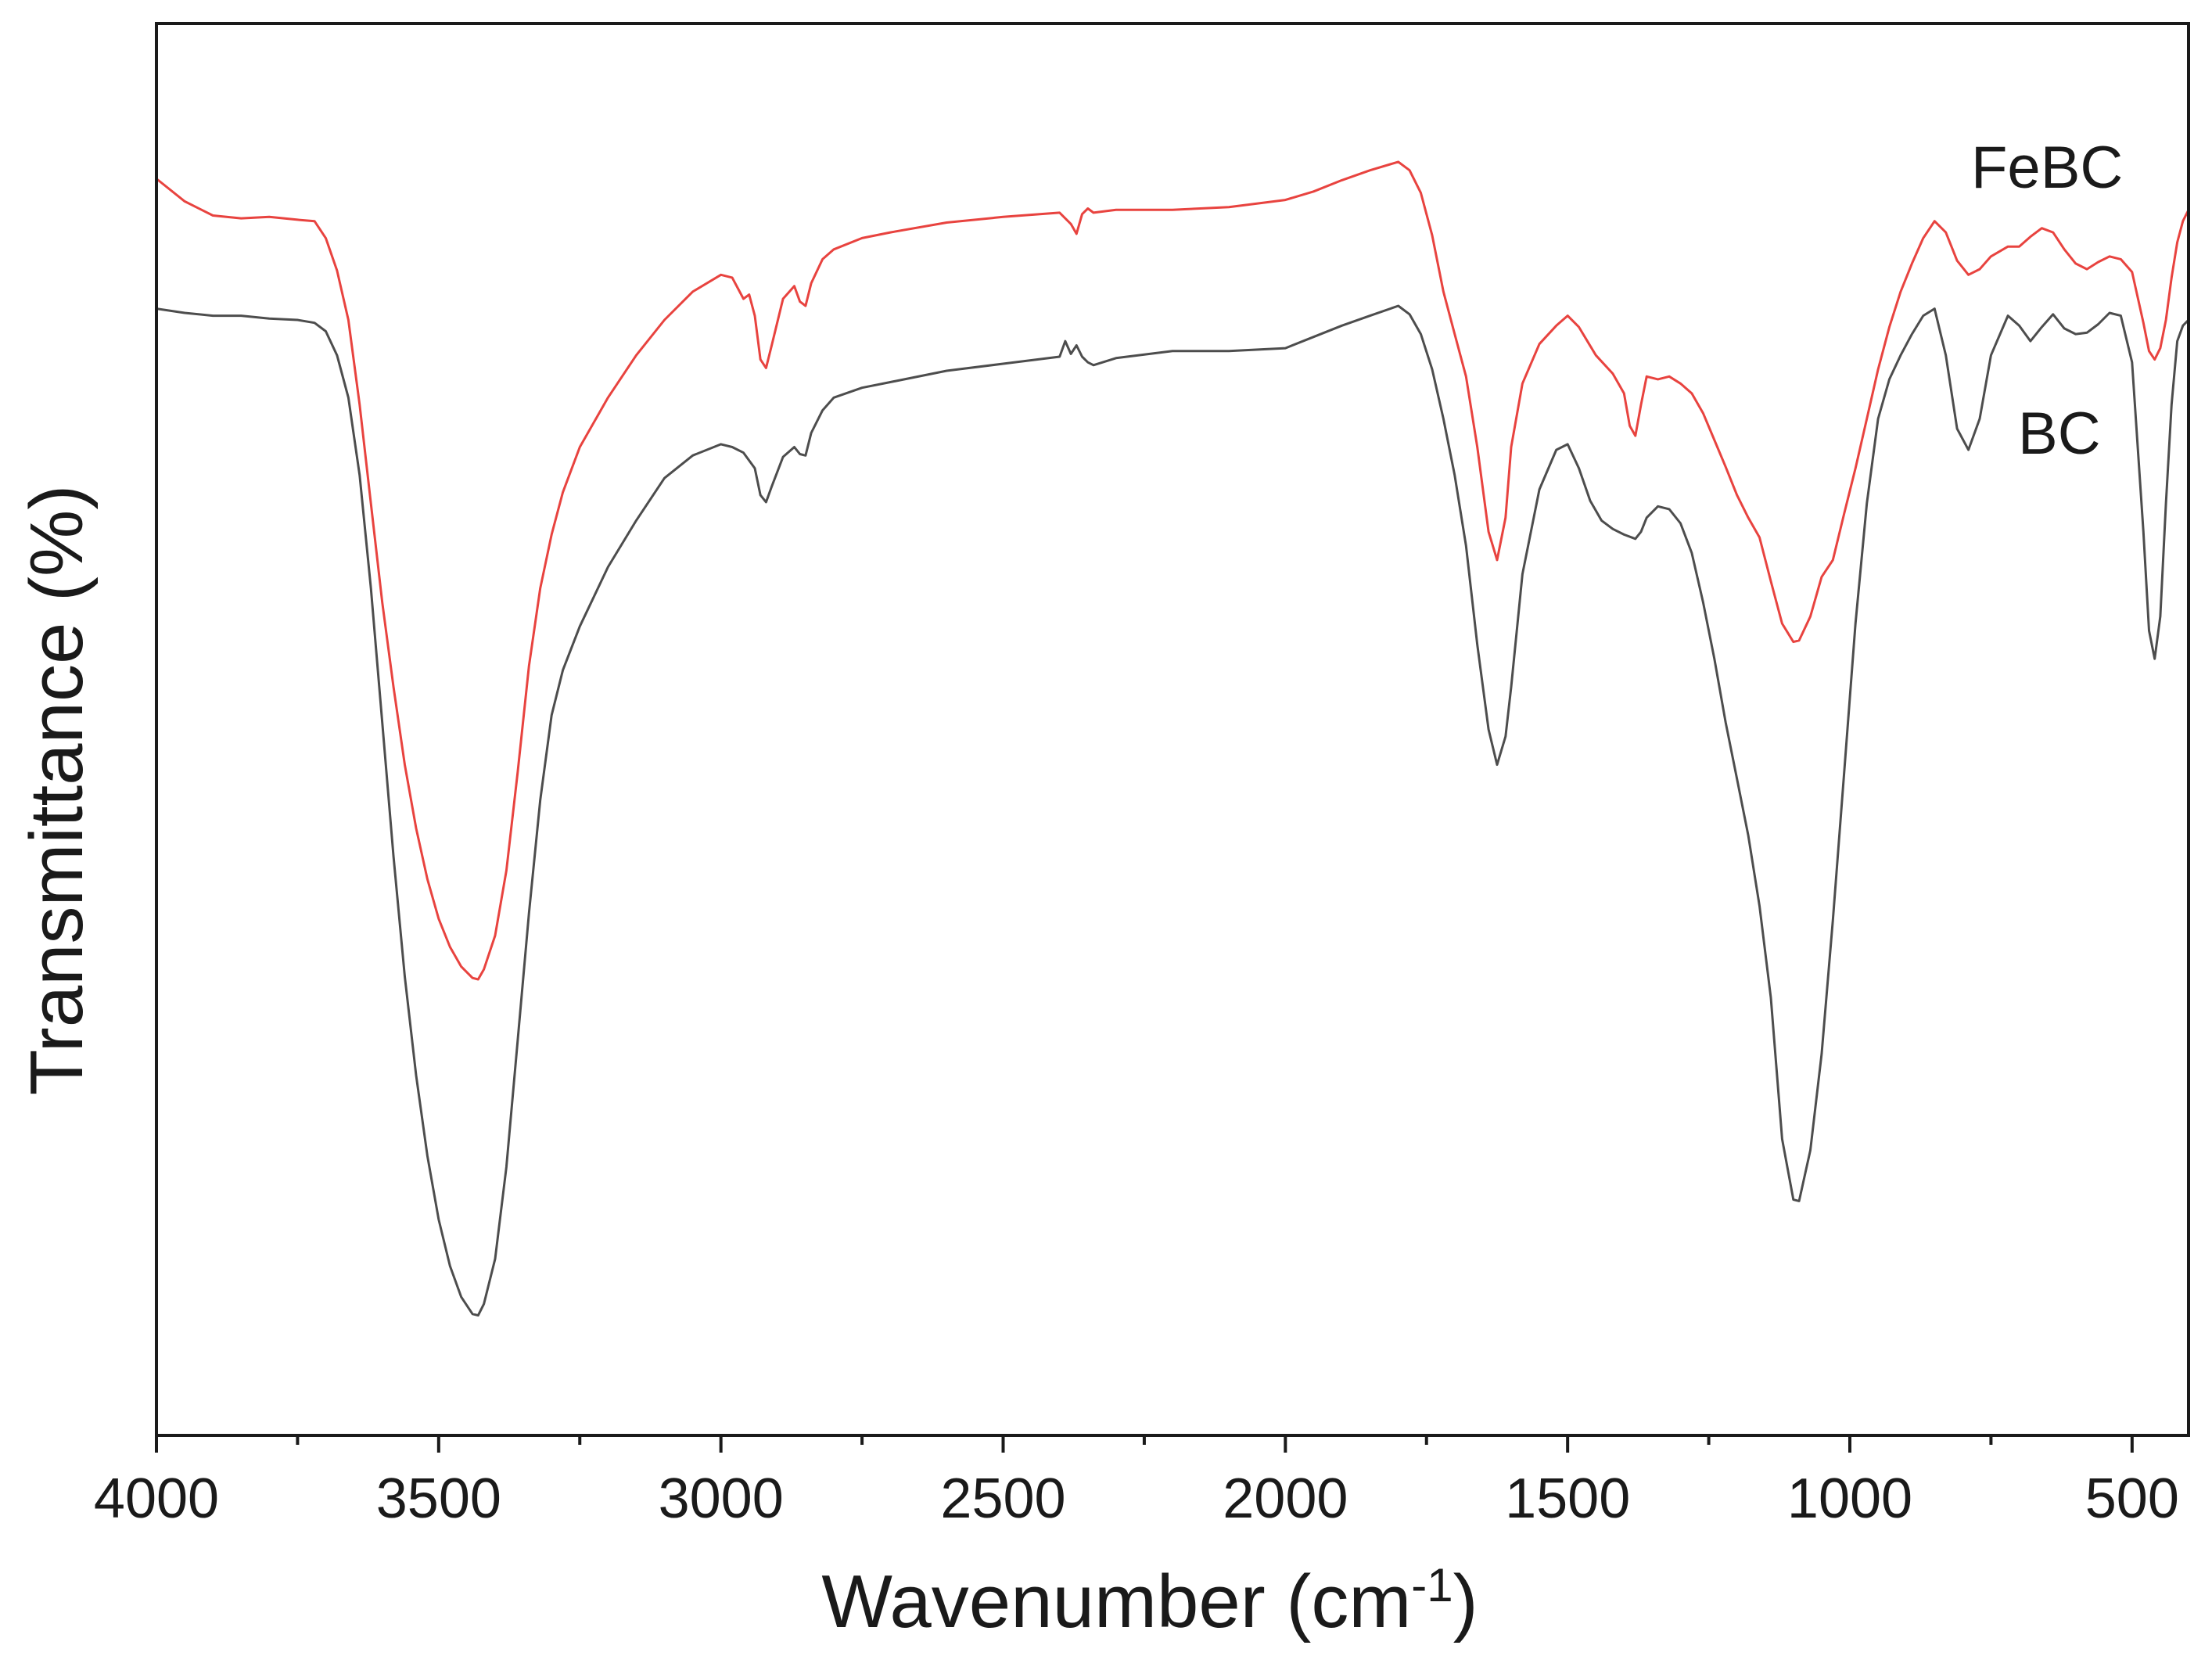  What do you see at coordinates (1002, 1498) in the screenshot?
I see `x-tick-label-2500: 2500` at bounding box center [1002, 1498].